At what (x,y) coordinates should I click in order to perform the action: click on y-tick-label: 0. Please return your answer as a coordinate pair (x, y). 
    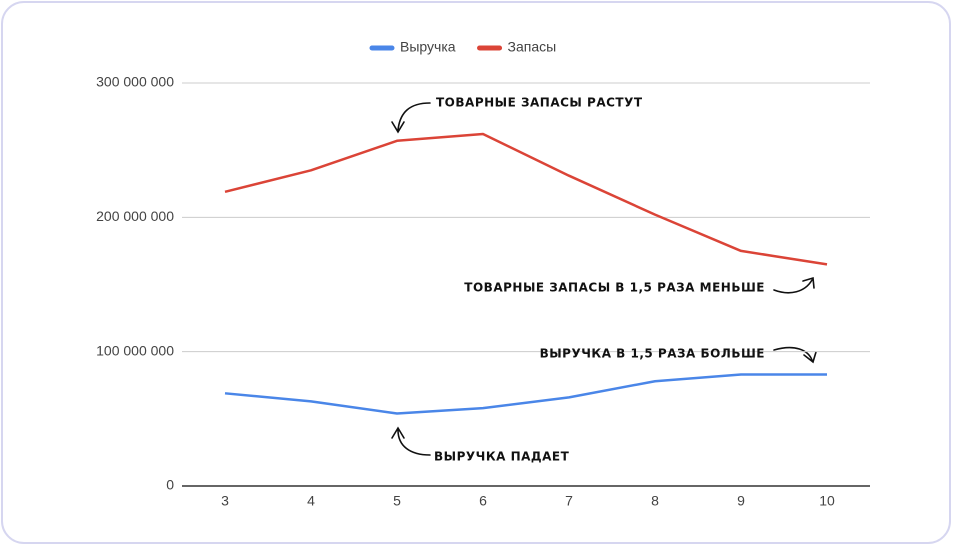
    Looking at the image, I should click on (170, 485).